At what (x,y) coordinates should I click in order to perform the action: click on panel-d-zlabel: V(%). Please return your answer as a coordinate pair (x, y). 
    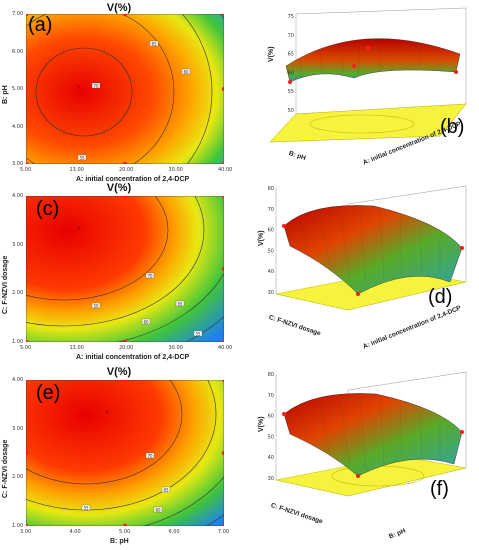
    Looking at the image, I should click on (261, 238).